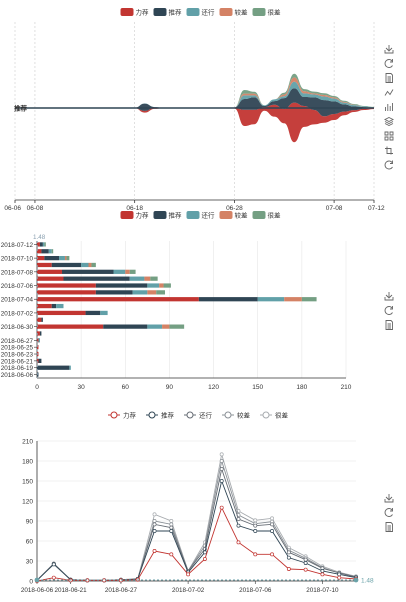 The width and height of the screenshot is (406, 602). I want to click on zoom-icon, so click(389, 150).